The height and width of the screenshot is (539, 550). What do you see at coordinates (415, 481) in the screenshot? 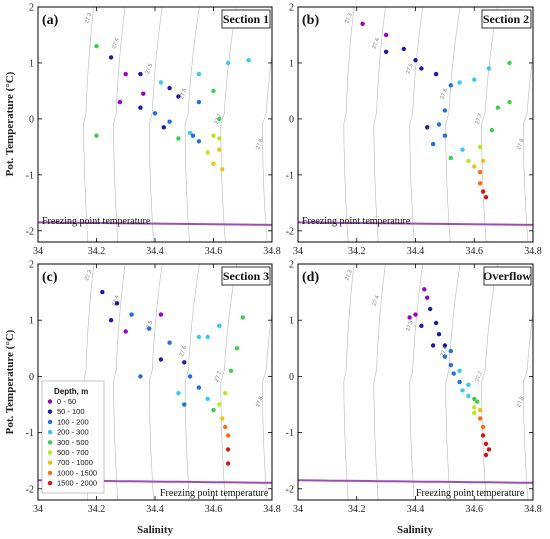
I see `freezing-line` at bounding box center [415, 481].